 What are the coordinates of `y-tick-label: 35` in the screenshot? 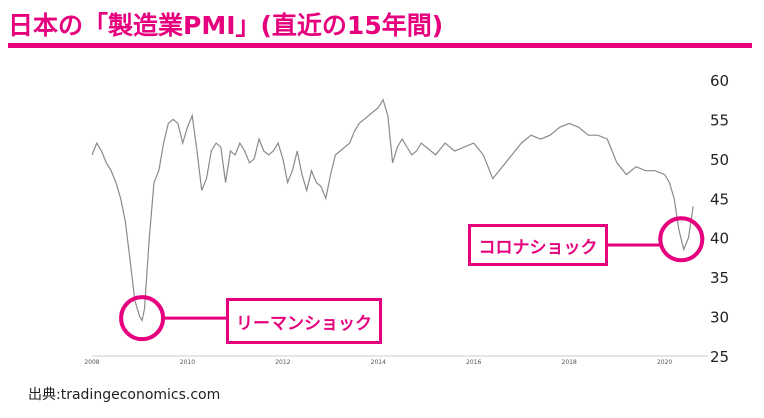 It's located at (719, 278).